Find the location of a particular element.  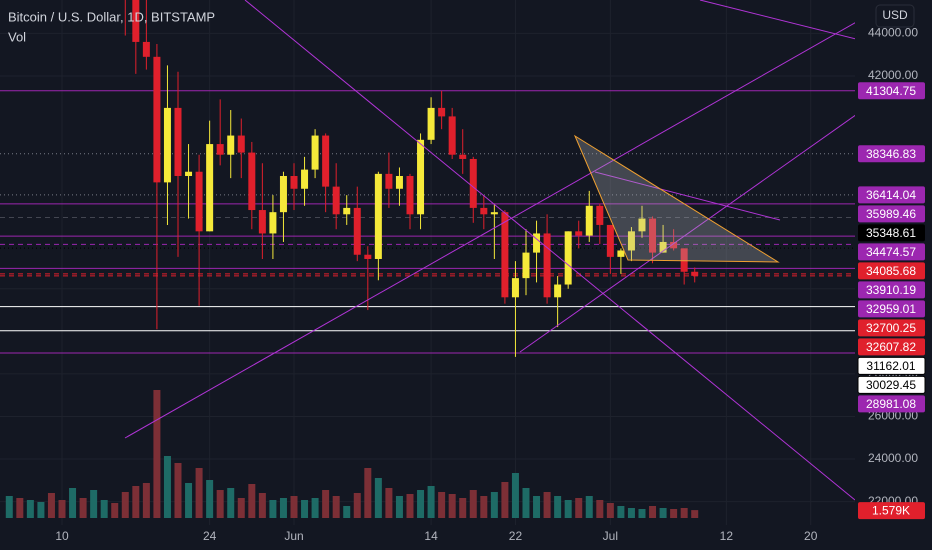

level-label: 35348.61 is located at coordinates (891, 233).